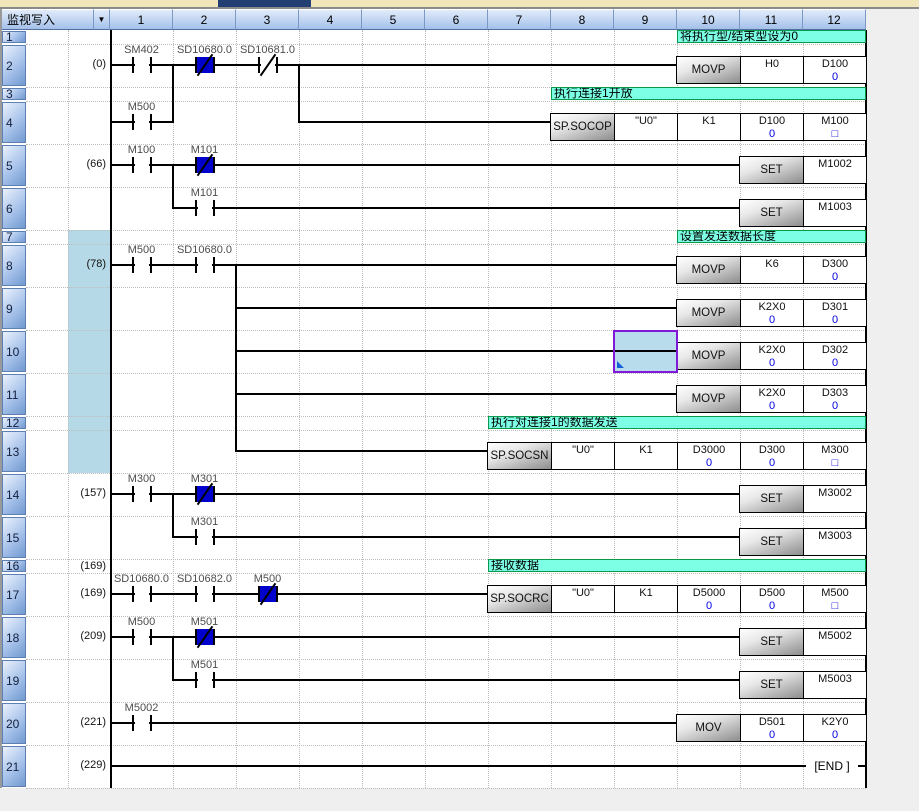 The image size is (919, 811). I want to click on step-number: (157), so click(93, 493).